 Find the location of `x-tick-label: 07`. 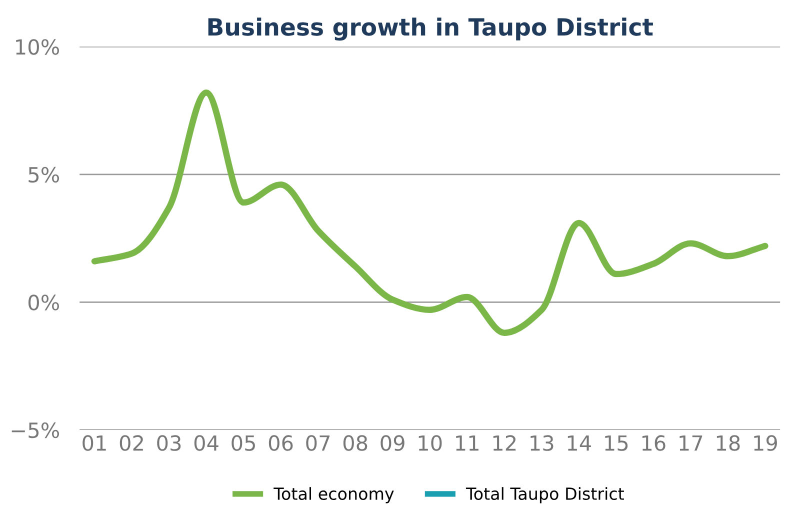

x-tick-label: 07 is located at coordinates (318, 443).